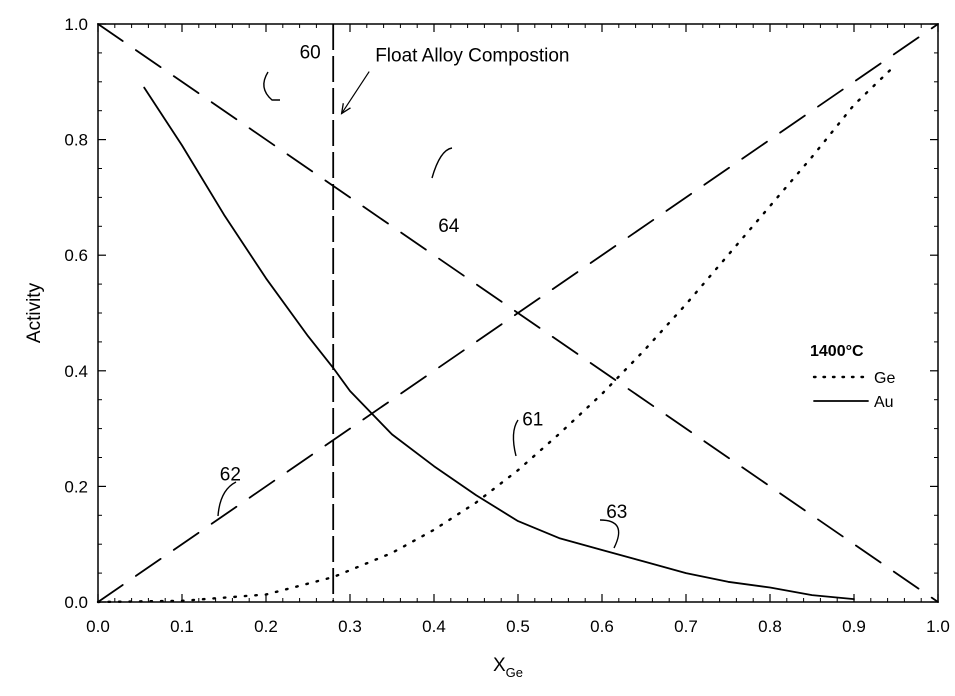  I want to click on x-axis-title-main: X, so click(499, 665).